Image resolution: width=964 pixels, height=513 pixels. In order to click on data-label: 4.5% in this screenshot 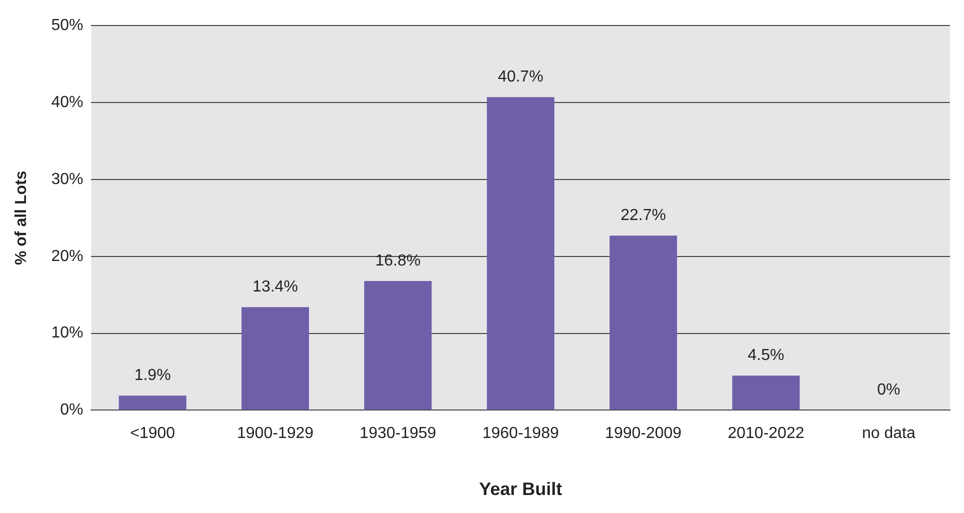, I will do `click(766, 355)`.